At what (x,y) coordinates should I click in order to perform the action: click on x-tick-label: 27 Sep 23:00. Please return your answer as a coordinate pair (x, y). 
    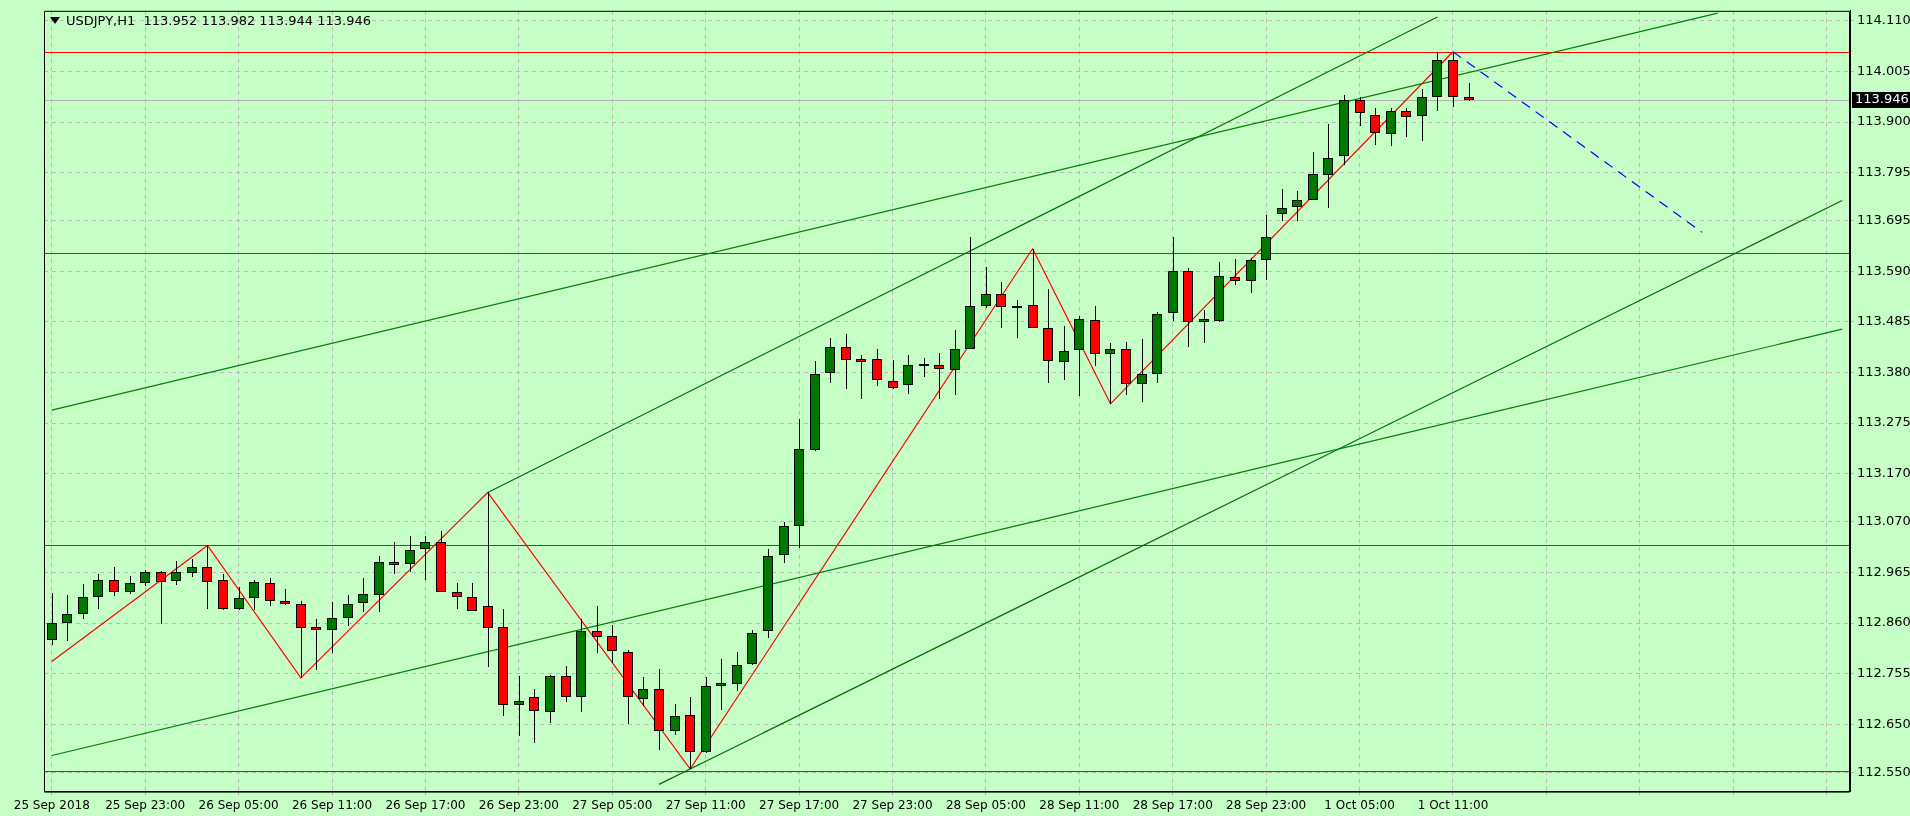
    Looking at the image, I should click on (892, 804).